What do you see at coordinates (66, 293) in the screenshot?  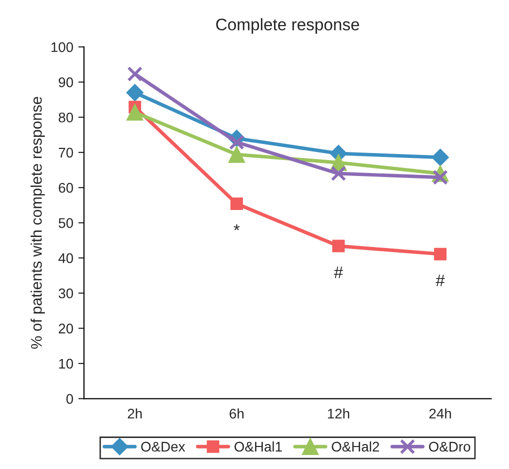 I see `y-tick-label: 30` at bounding box center [66, 293].